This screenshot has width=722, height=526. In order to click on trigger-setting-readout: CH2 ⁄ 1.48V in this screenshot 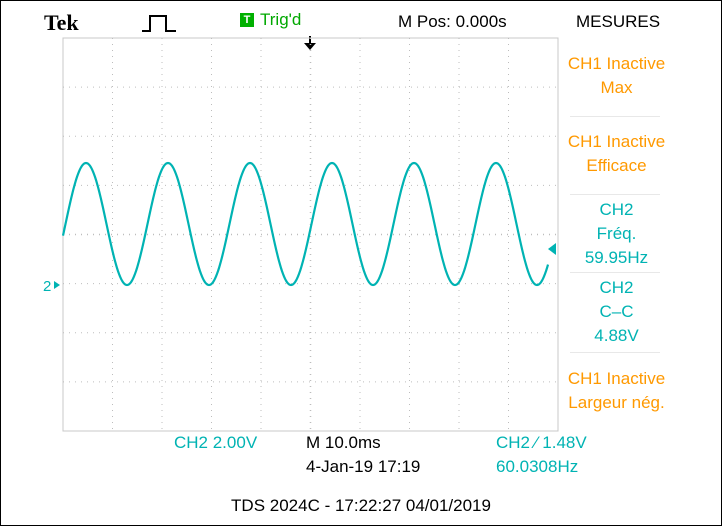, I will do `click(541, 442)`.